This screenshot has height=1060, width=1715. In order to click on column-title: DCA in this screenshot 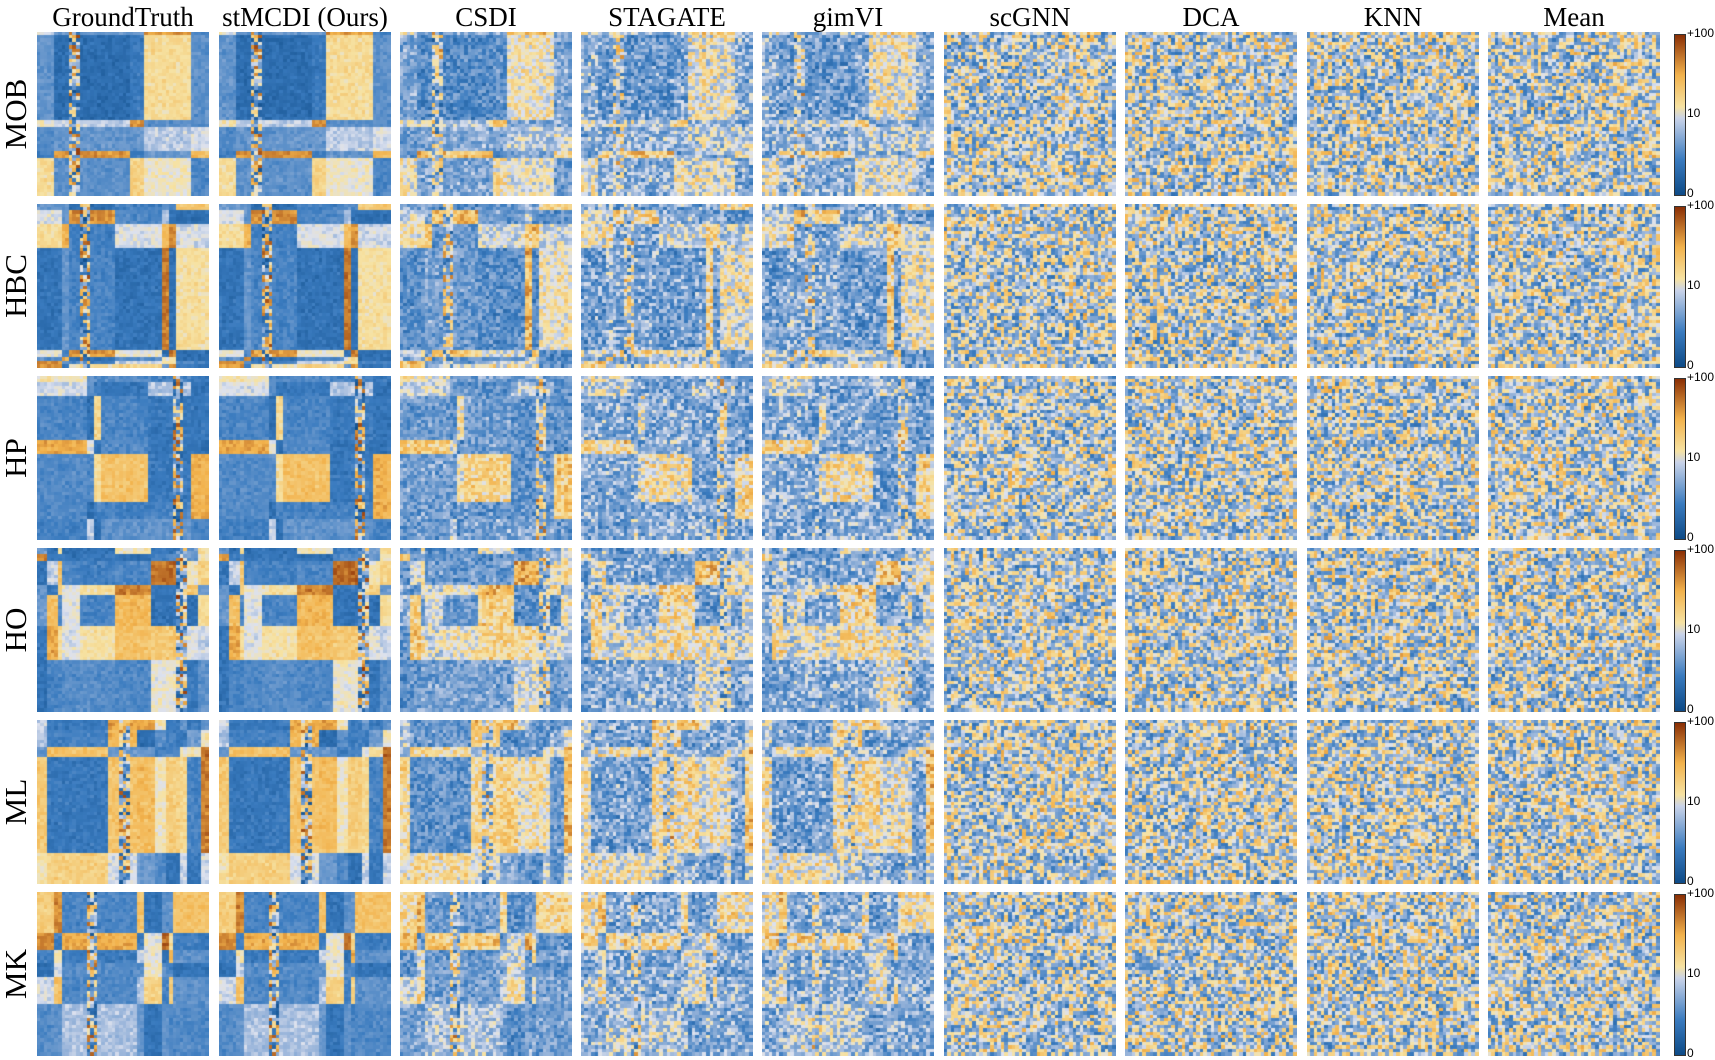, I will do `click(1211, 17)`.